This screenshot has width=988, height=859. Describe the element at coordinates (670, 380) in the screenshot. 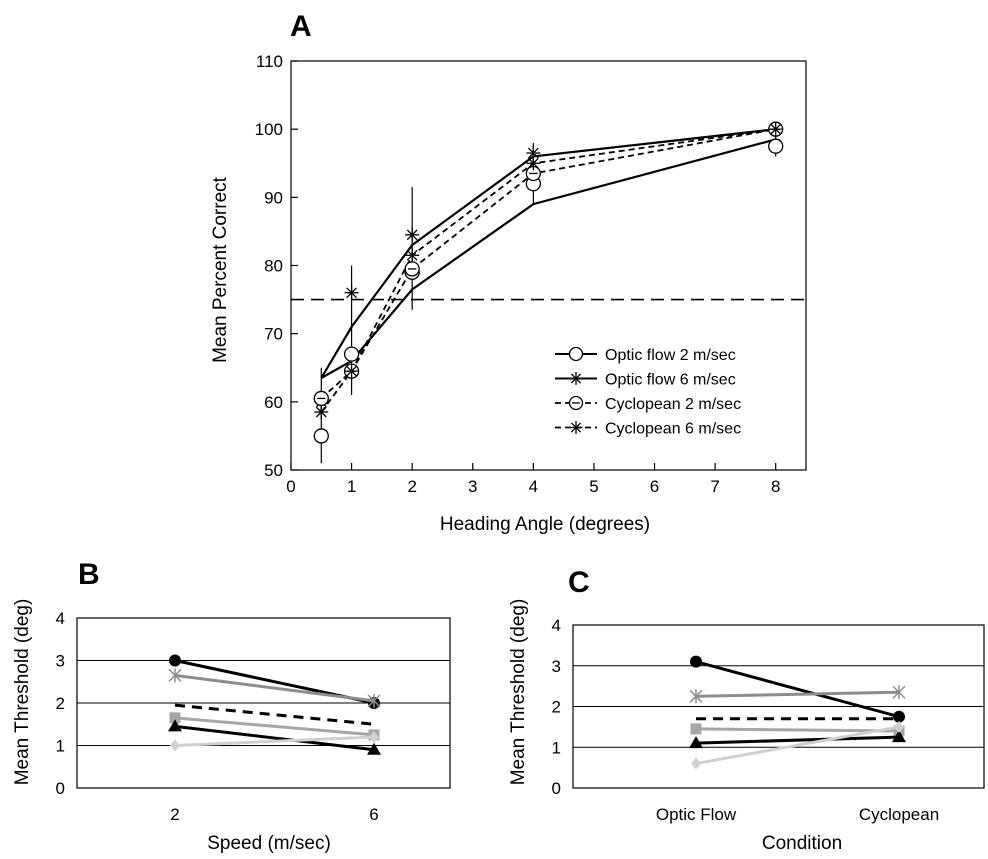

I see `legend-label: Optic flow 6 m/sec` at that location.